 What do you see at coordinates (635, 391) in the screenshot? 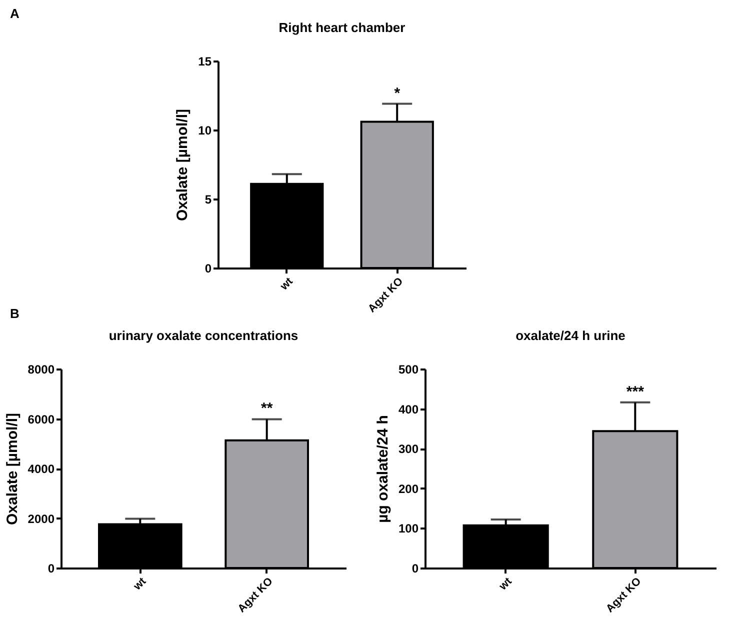
I see `annotation: ***` at bounding box center [635, 391].